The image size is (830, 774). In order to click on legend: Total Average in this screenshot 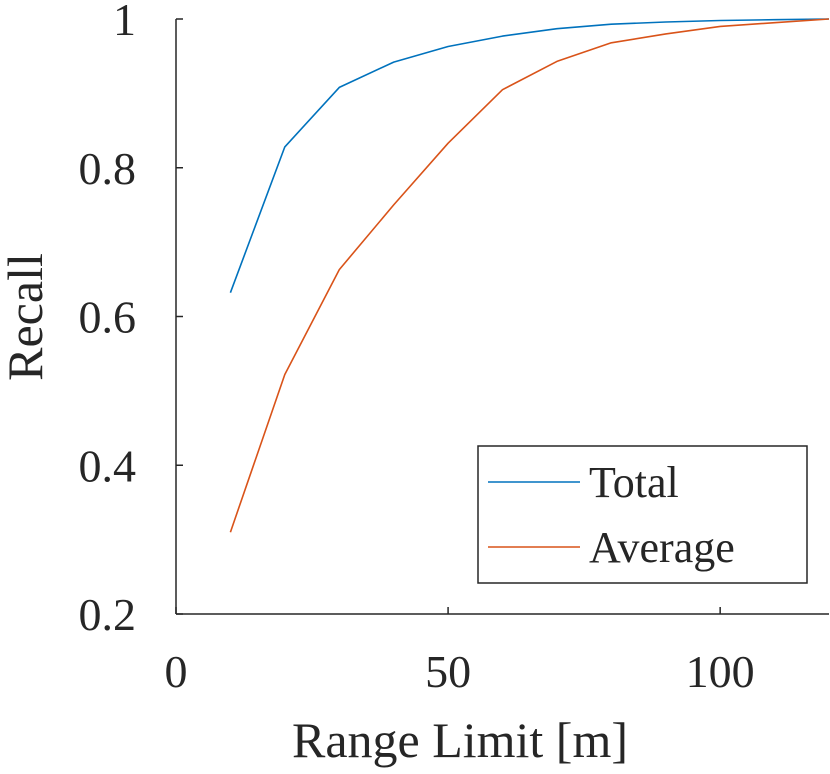, I will do `click(642, 514)`.